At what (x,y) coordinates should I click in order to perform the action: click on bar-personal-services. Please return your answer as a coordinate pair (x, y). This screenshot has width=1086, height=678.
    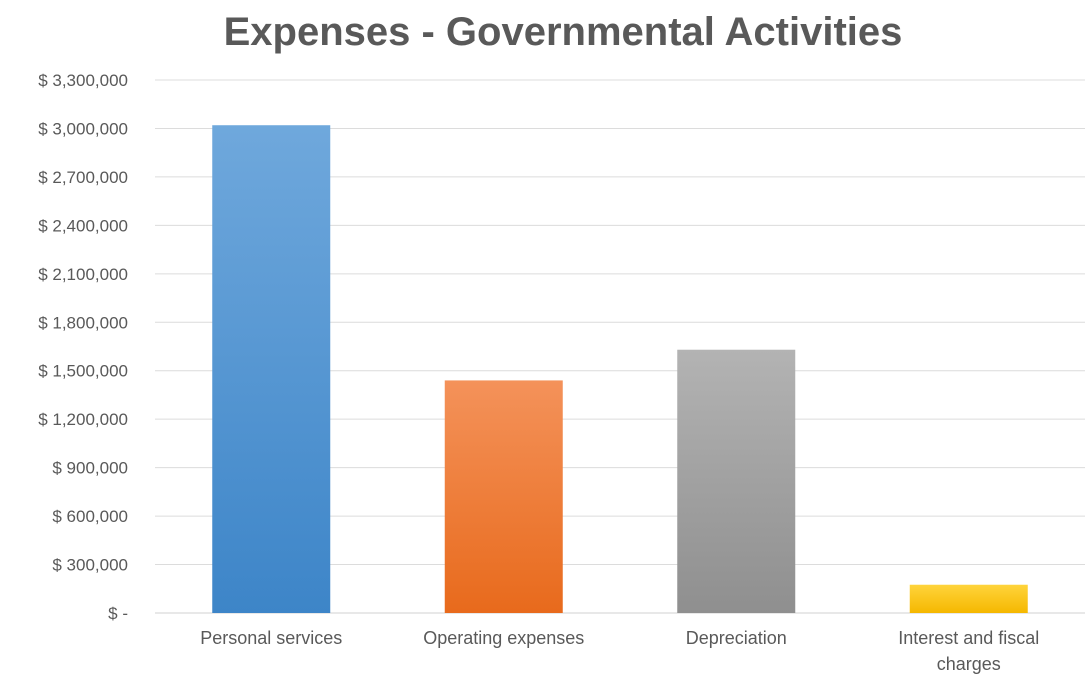
    Looking at the image, I should click on (271, 369).